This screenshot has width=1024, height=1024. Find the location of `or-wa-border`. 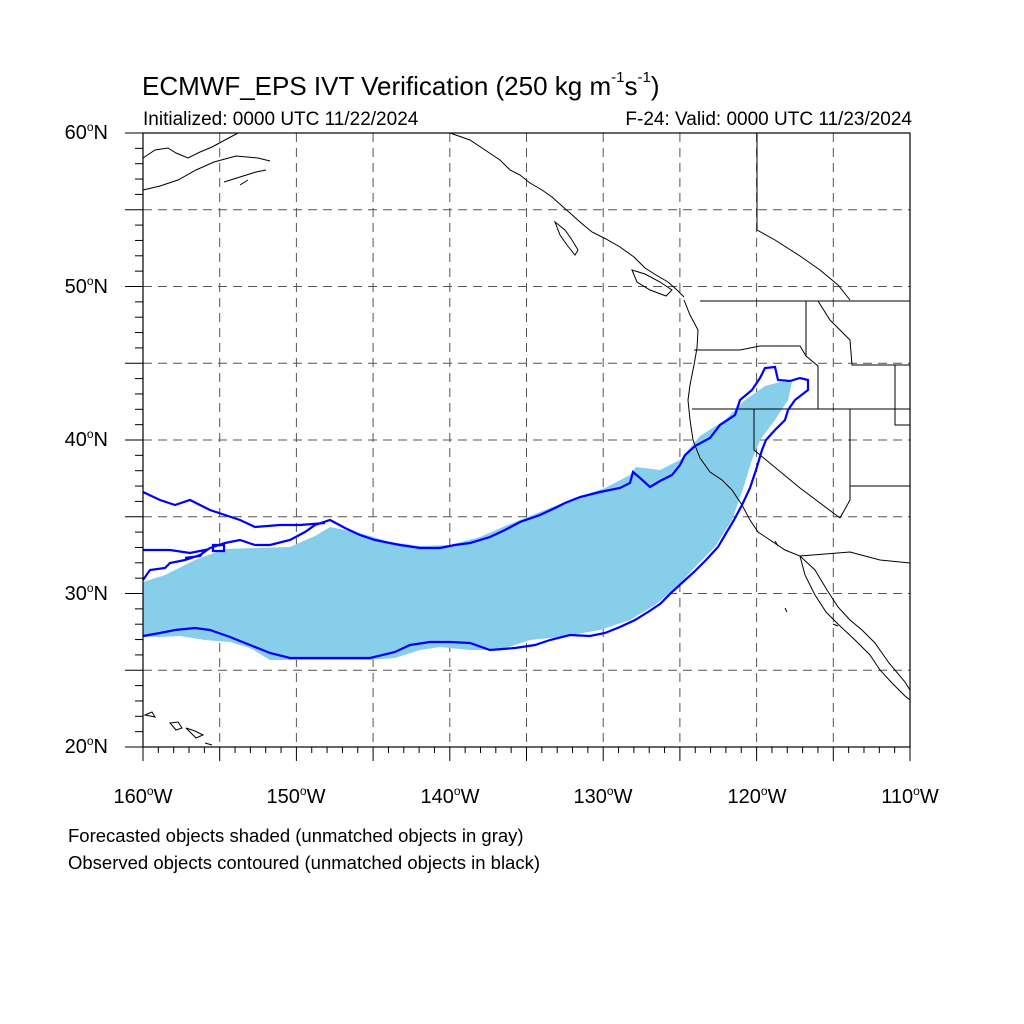

or-wa-border is located at coordinates (750, 351).